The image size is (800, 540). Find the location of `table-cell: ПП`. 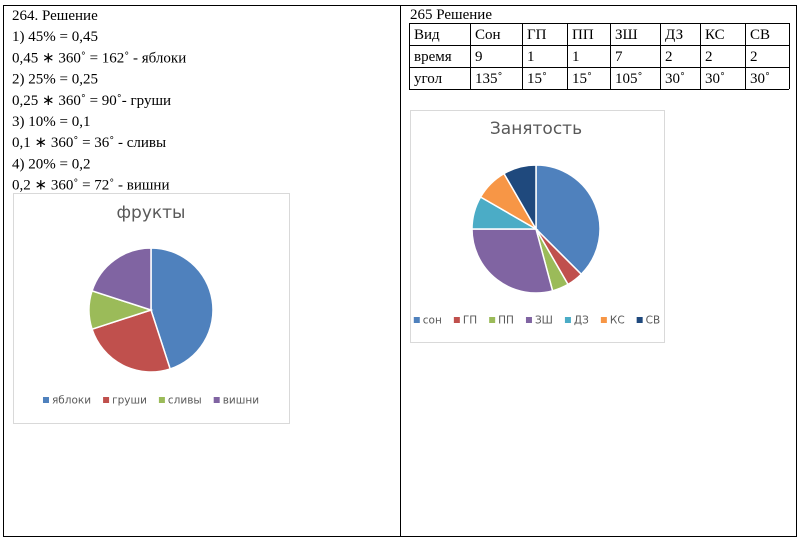

table-cell: ПП is located at coordinates (583, 35).